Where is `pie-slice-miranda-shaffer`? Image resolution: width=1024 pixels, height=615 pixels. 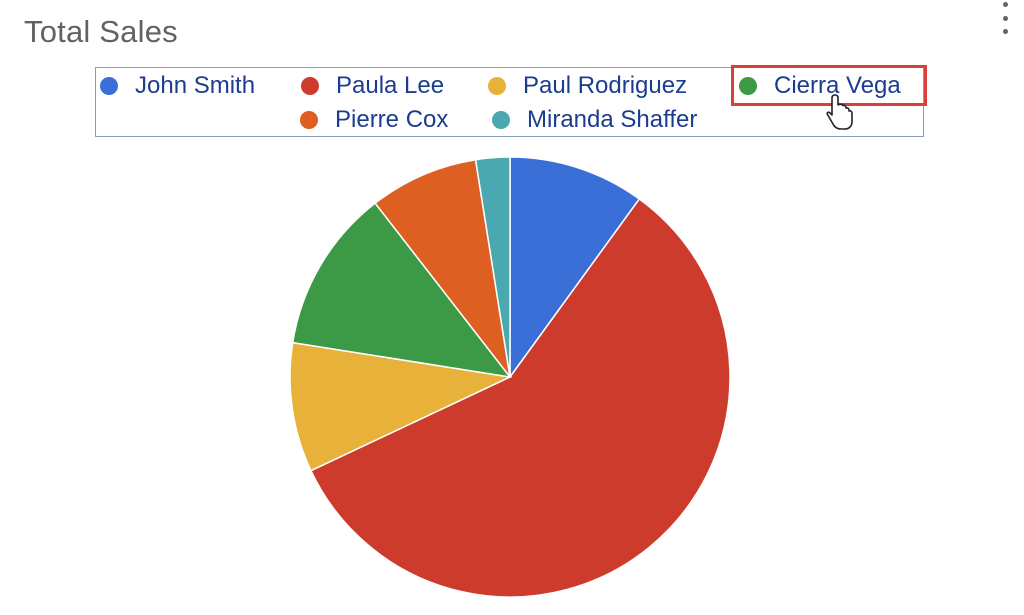 pie-slice-miranda-shaffer is located at coordinates (492, 267).